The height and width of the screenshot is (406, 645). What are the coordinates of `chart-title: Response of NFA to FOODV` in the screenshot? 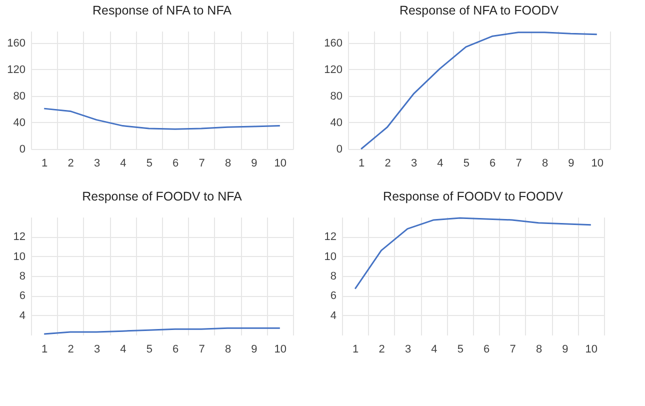 It's located at (479, 11).